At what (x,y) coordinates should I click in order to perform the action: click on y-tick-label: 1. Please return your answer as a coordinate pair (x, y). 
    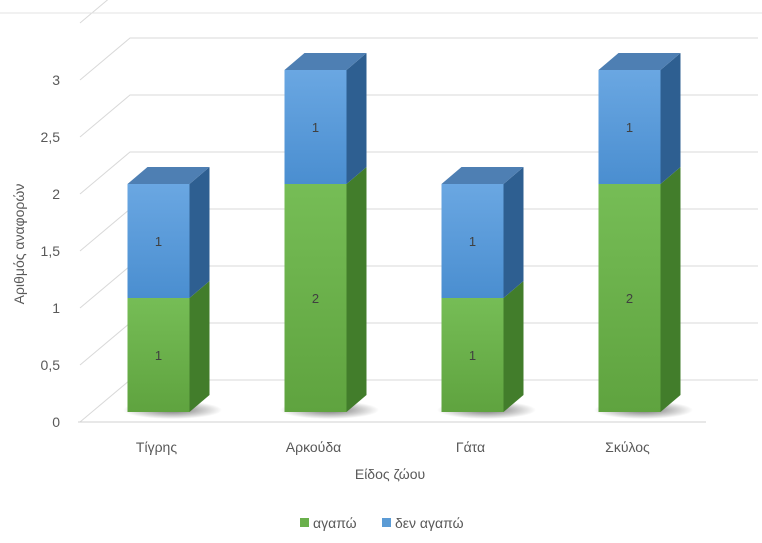
    Looking at the image, I should click on (56, 308).